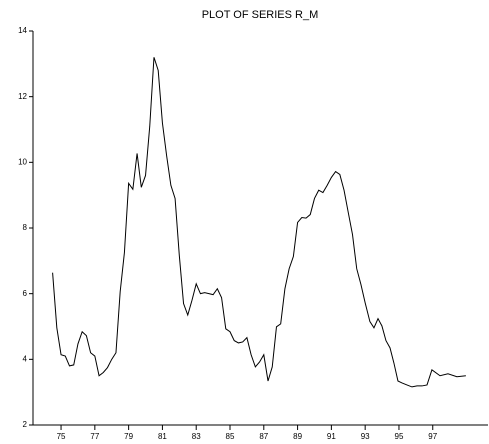 The height and width of the screenshot is (444, 489). Describe the element at coordinates (365, 436) in the screenshot. I see `x-tick-label: 93` at that location.